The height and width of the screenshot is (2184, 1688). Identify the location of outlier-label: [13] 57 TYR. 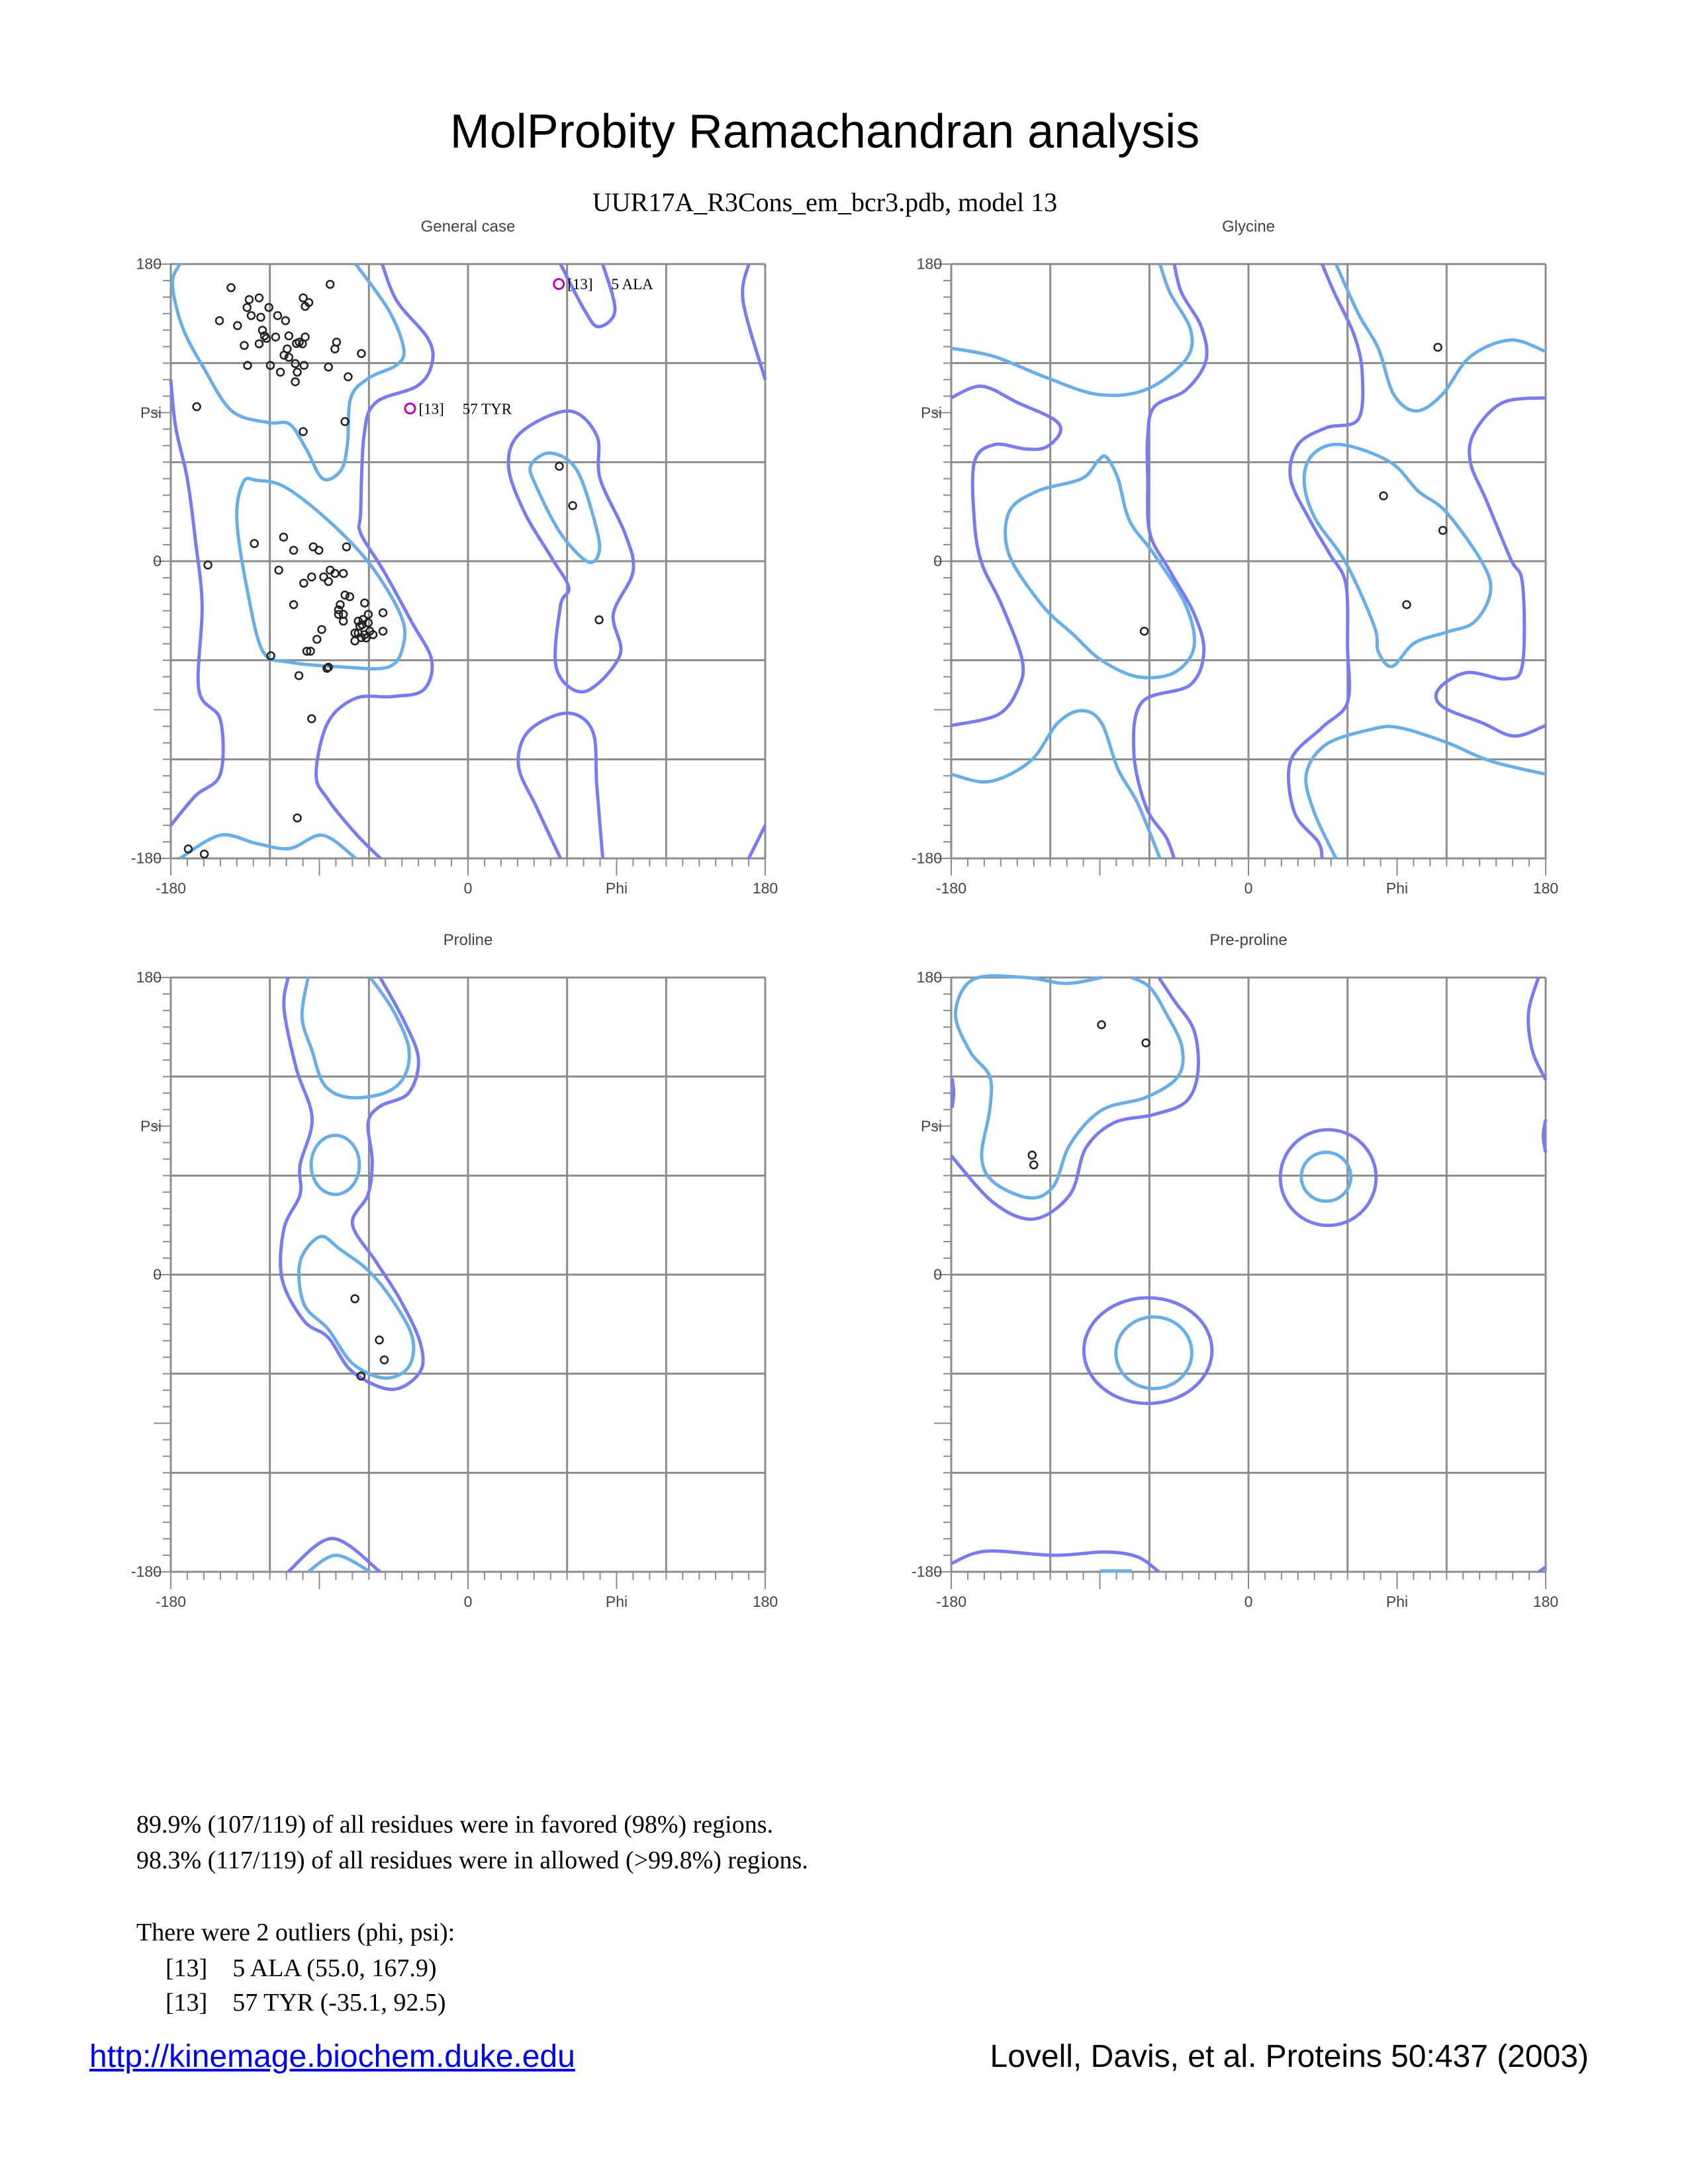
(465, 408).